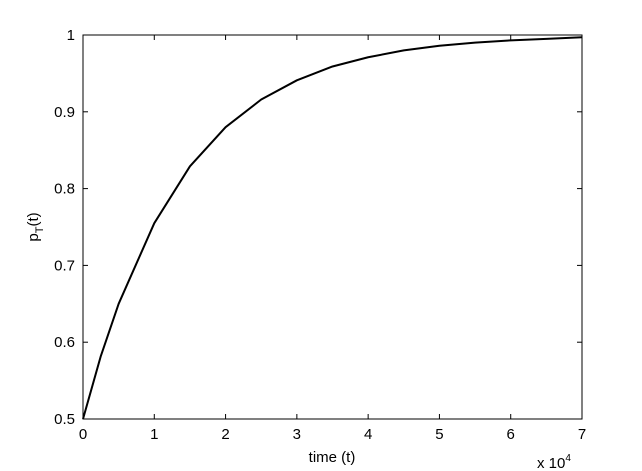  I want to click on y-tick-label: 0.5, so click(64, 419).